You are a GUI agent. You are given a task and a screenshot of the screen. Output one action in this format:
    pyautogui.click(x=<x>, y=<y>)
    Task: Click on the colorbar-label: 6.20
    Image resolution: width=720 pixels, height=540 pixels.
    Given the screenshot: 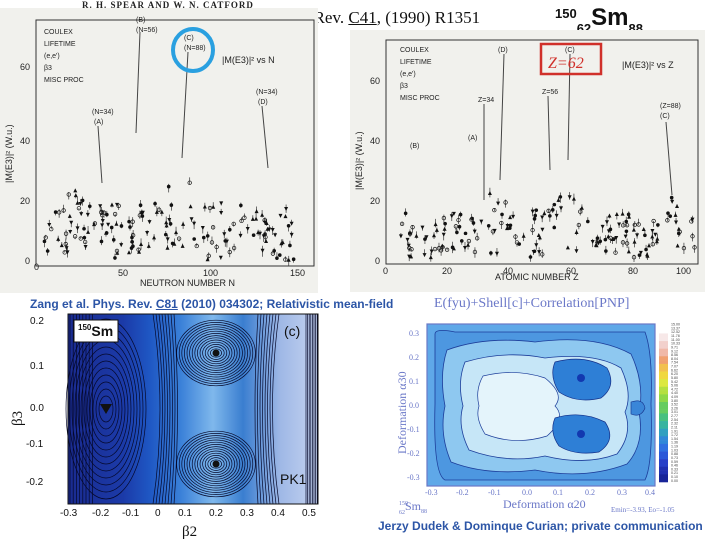 What is the action you would take?
    pyautogui.click(x=674, y=374)
    